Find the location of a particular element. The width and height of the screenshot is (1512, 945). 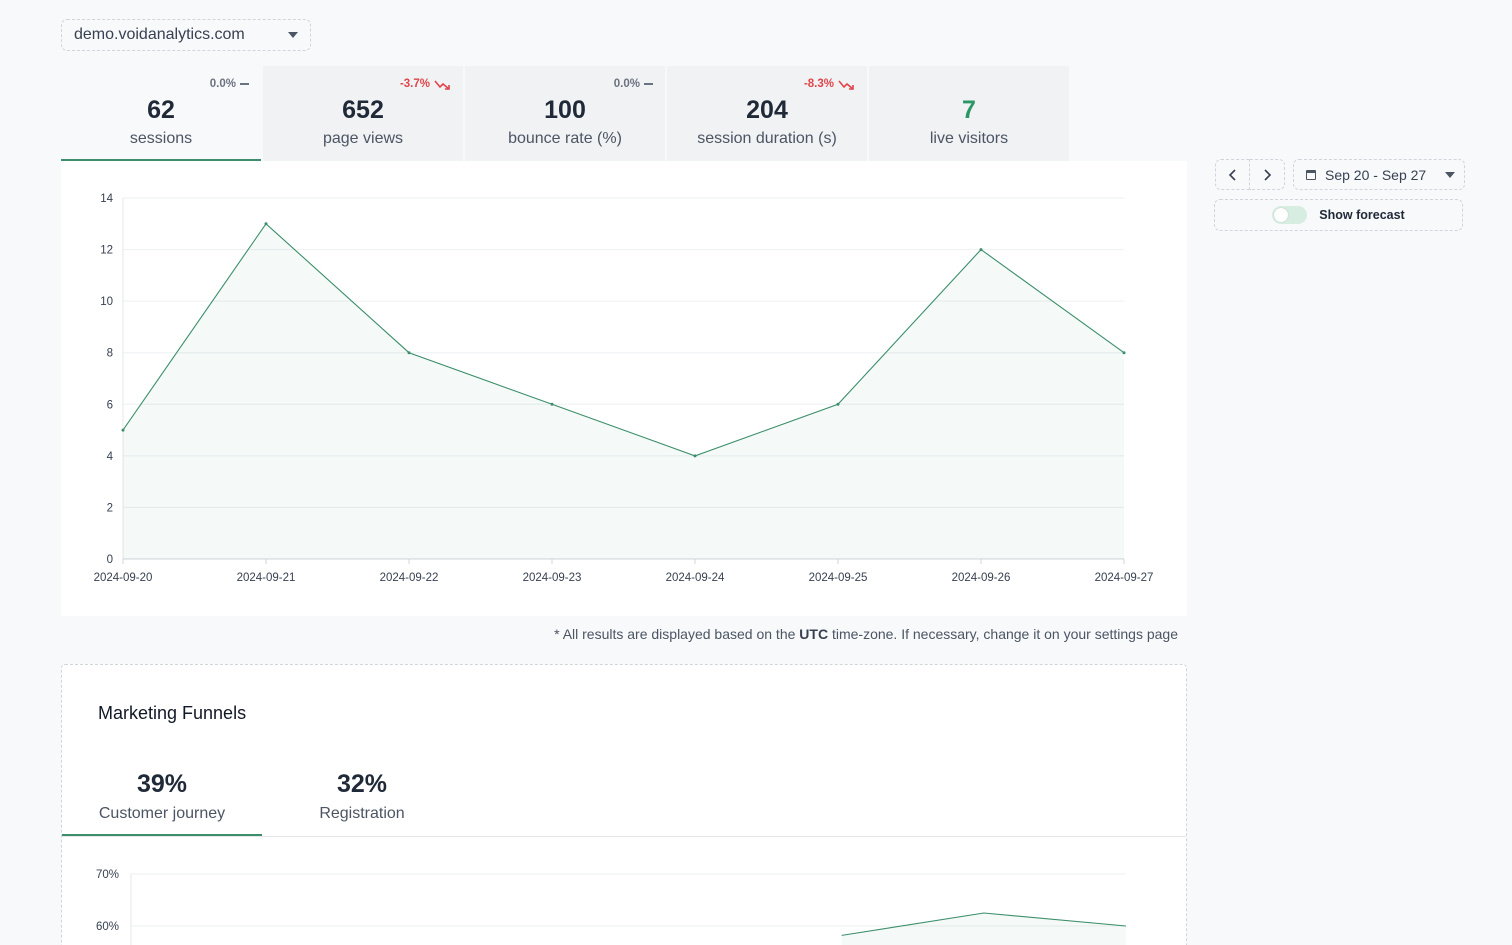

site-selector-value: demo.voidanalytics.com is located at coordinates (159, 34).